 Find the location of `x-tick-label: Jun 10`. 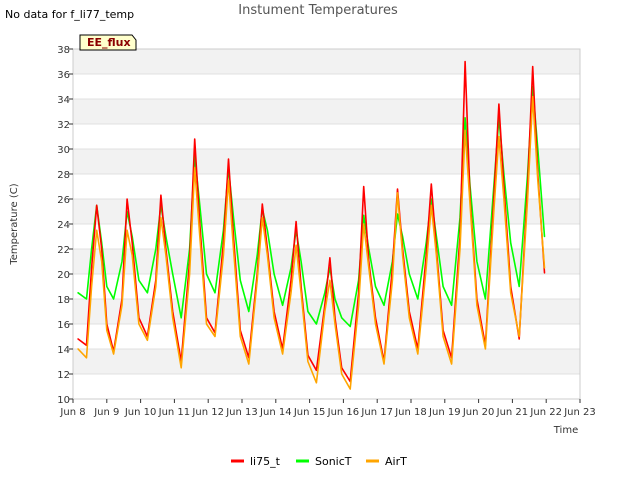

x-tick-label: Jun 10 is located at coordinates (140, 412).